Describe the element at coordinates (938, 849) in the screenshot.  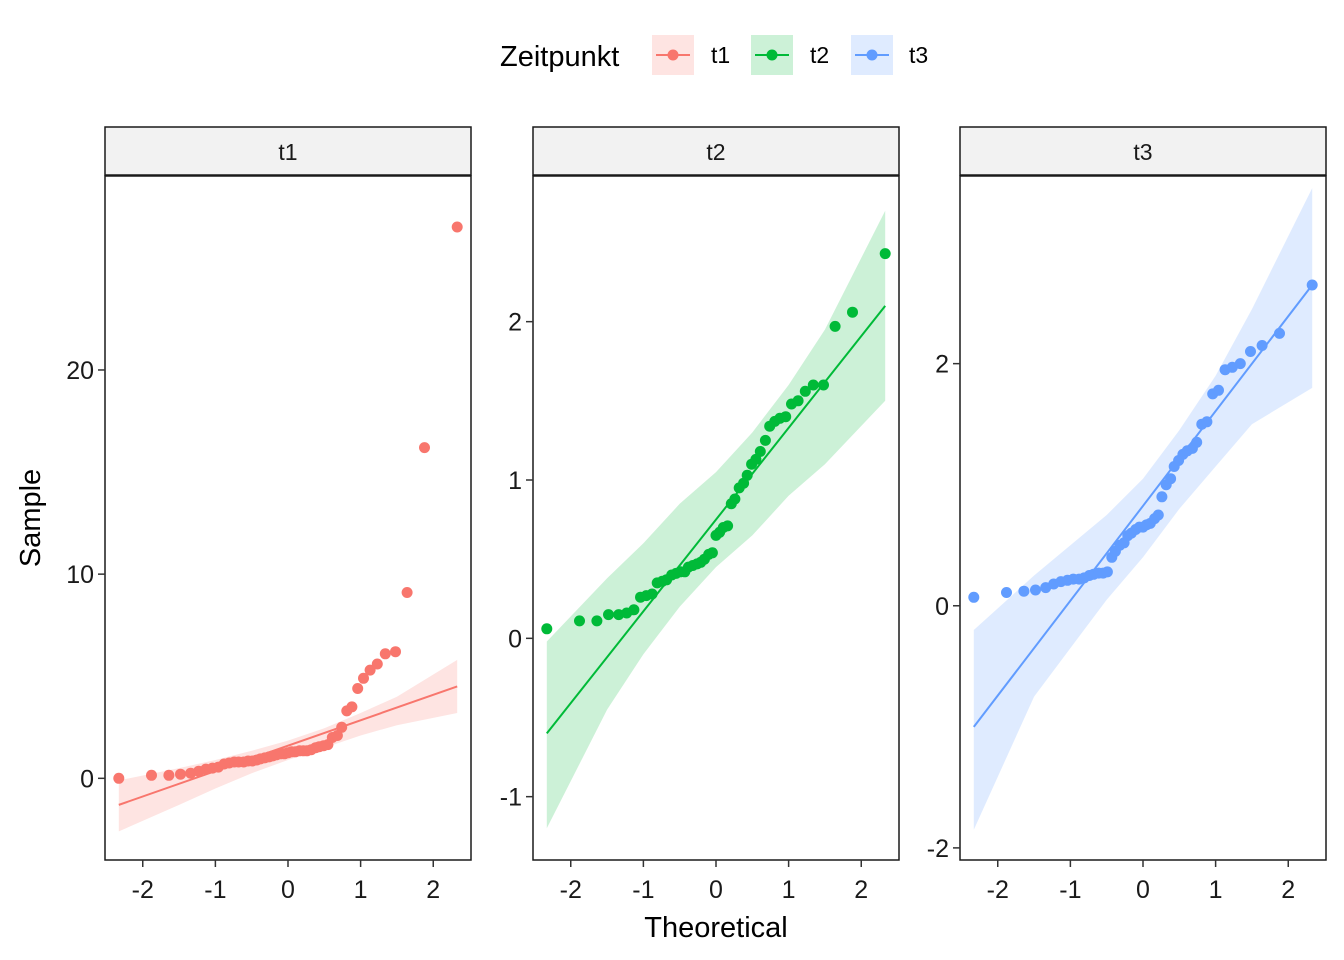
I see `y-tick-label: -2` at that location.